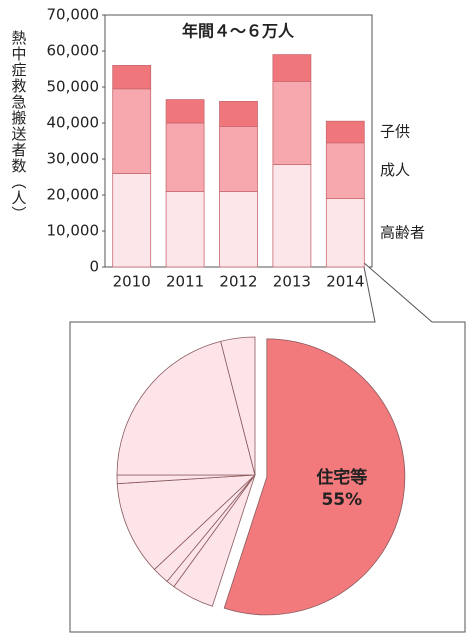  What do you see at coordinates (73, 159) in the screenshot?
I see `y-tick-label: 30,000` at bounding box center [73, 159].